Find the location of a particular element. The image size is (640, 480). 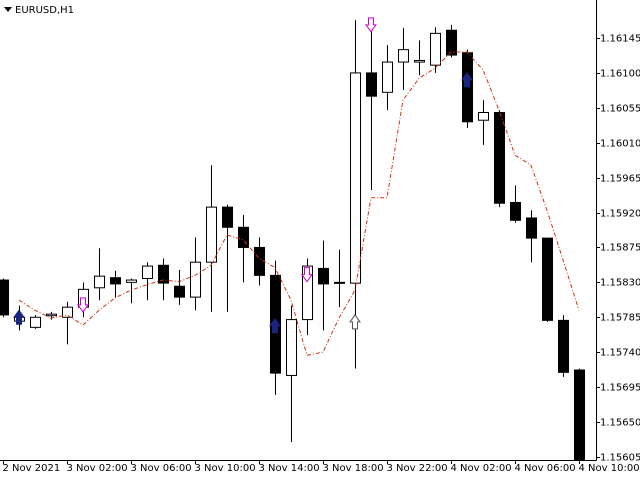

x-tick-label: 3 Nov 10:00 is located at coordinates (225, 468).